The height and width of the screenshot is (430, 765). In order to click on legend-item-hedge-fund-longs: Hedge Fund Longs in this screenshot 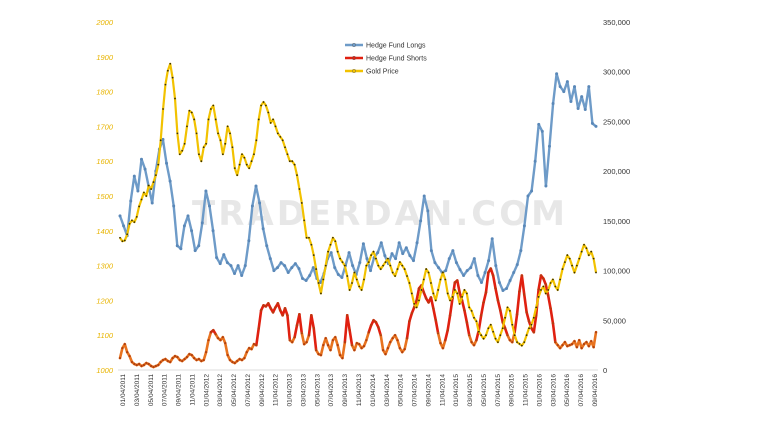, I will do `click(385, 46)`.